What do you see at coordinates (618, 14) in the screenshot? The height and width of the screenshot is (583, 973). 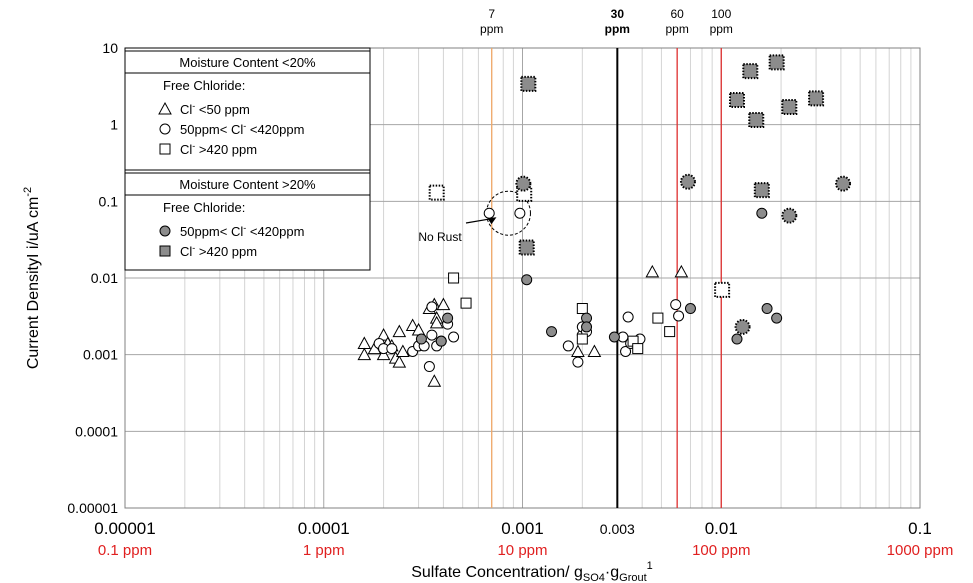 I see `reference-line-value: 30` at bounding box center [618, 14].